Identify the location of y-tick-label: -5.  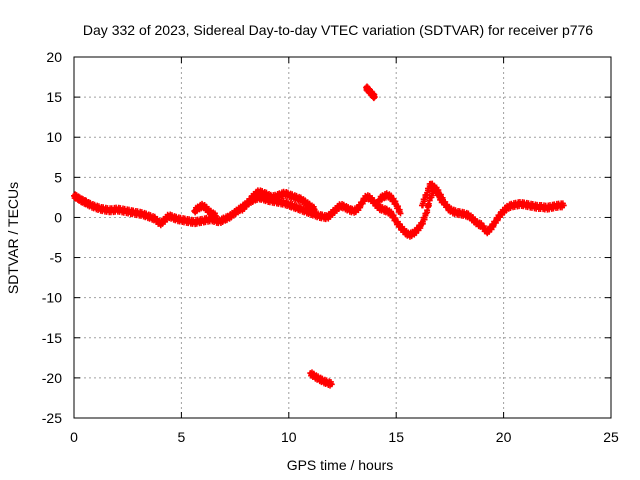
(56, 258).